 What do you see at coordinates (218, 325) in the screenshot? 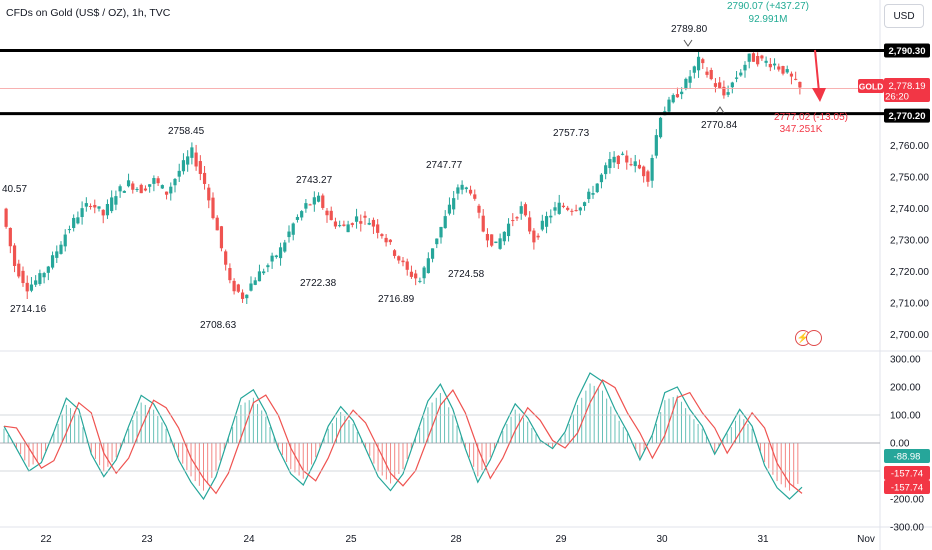
I see `swing-label: 2708.63` at bounding box center [218, 325].